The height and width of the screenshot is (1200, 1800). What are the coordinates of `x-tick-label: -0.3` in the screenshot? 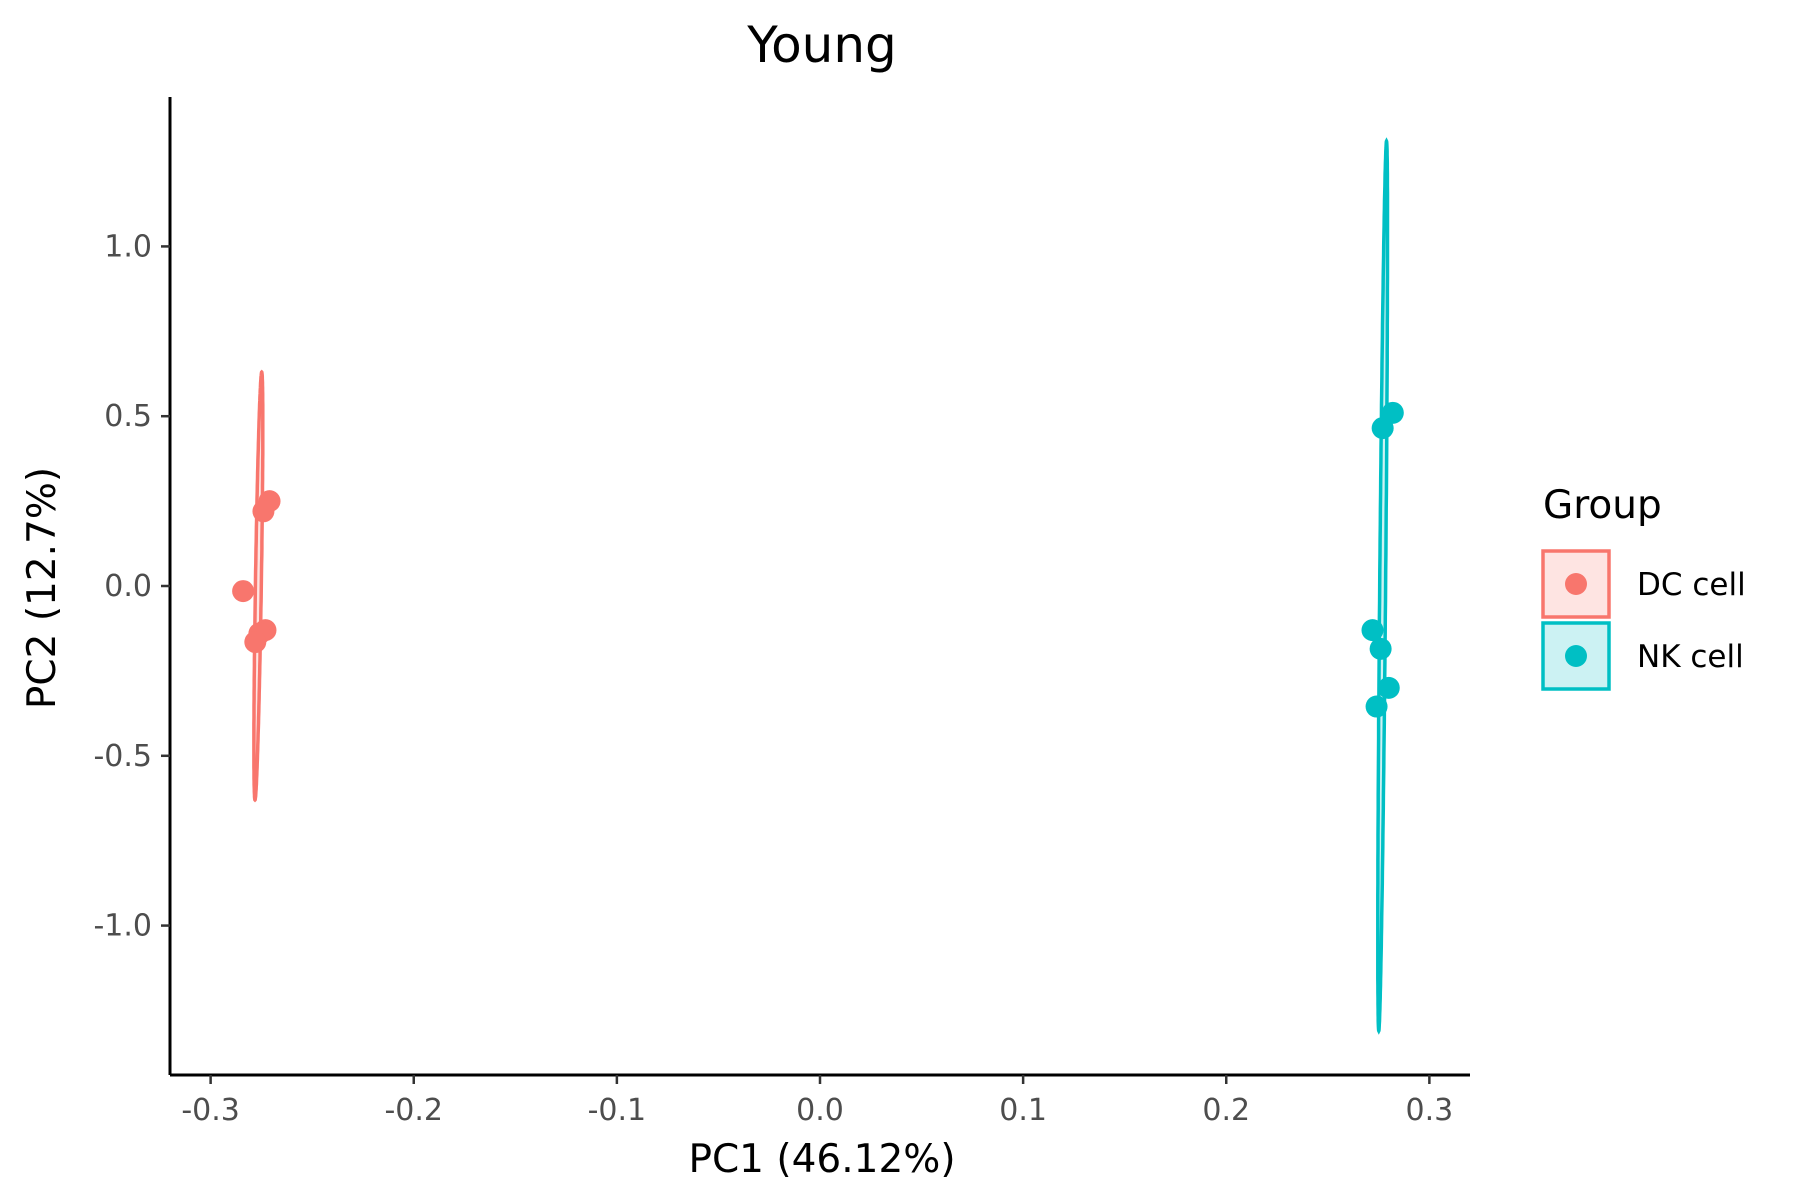 It's located at (210, 1110).